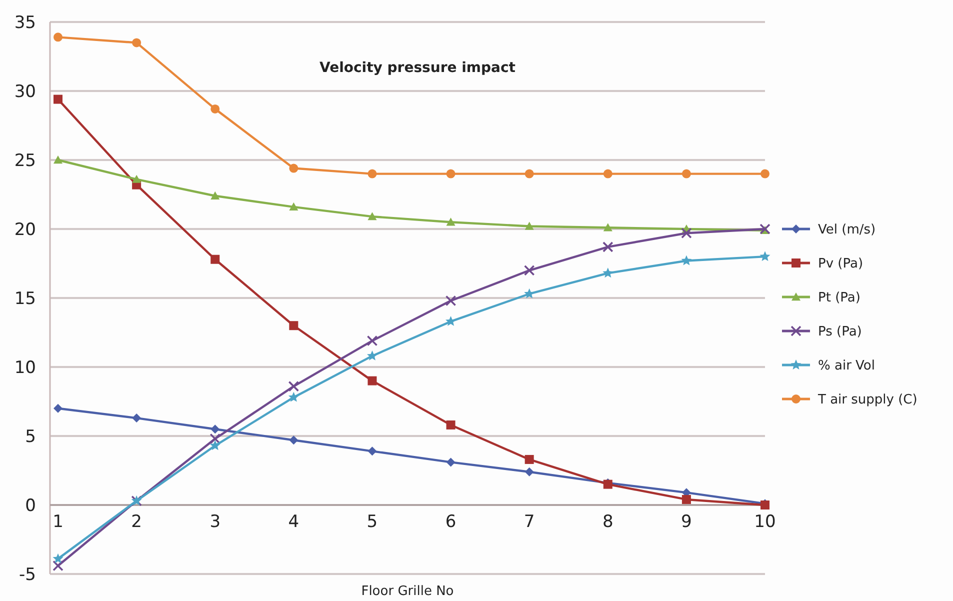 The width and height of the screenshot is (953, 601). Describe the element at coordinates (847, 230) in the screenshot. I see `legend-label: Vel (m/s)` at that location.